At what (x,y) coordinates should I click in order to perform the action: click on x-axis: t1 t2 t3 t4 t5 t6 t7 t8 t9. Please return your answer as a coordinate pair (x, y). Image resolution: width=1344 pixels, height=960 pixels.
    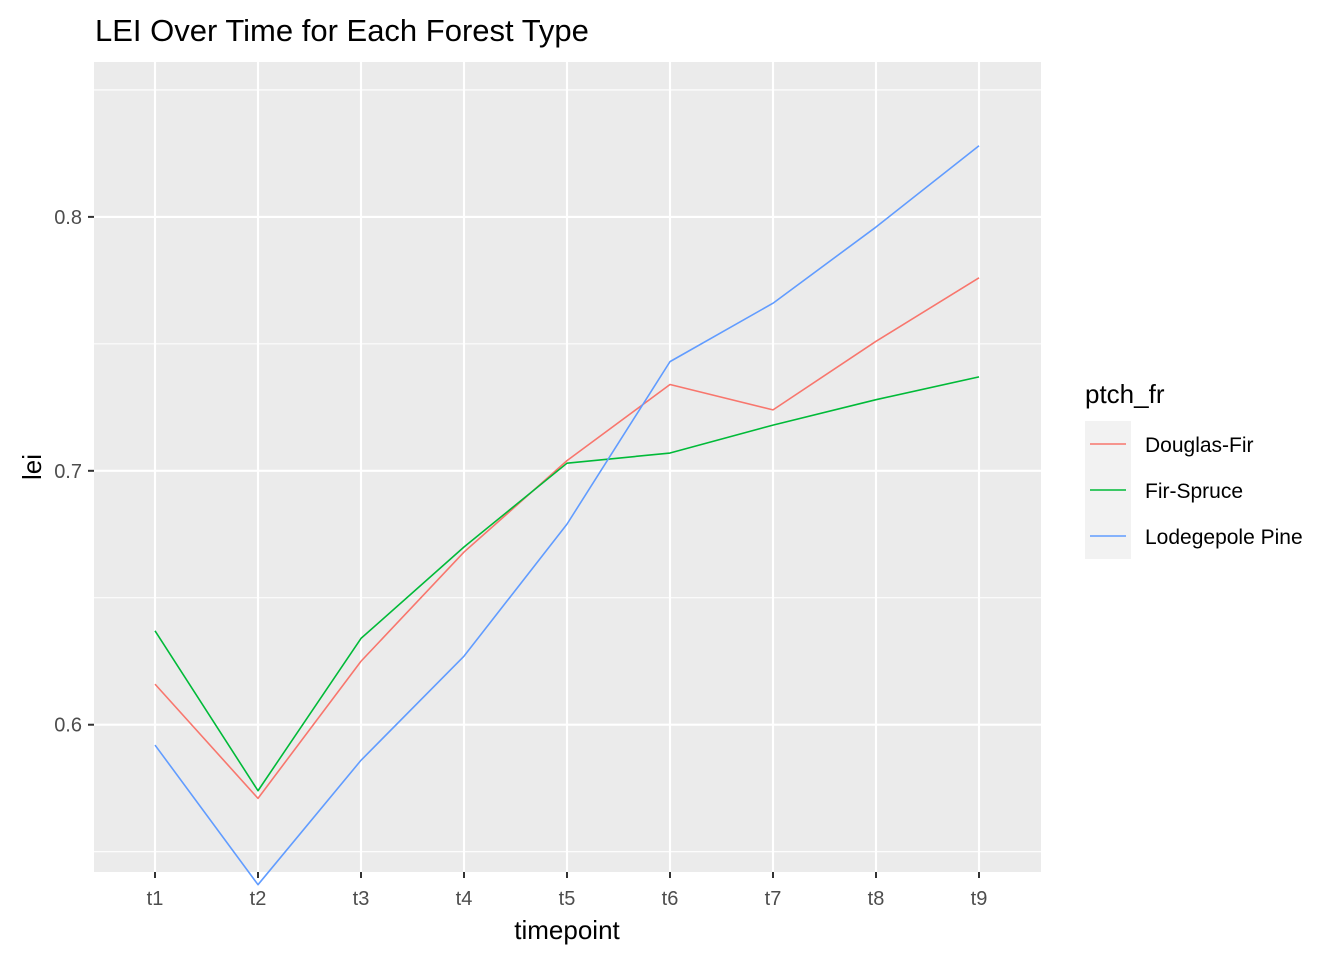
    Looking at the image, I should click on (567, 891).